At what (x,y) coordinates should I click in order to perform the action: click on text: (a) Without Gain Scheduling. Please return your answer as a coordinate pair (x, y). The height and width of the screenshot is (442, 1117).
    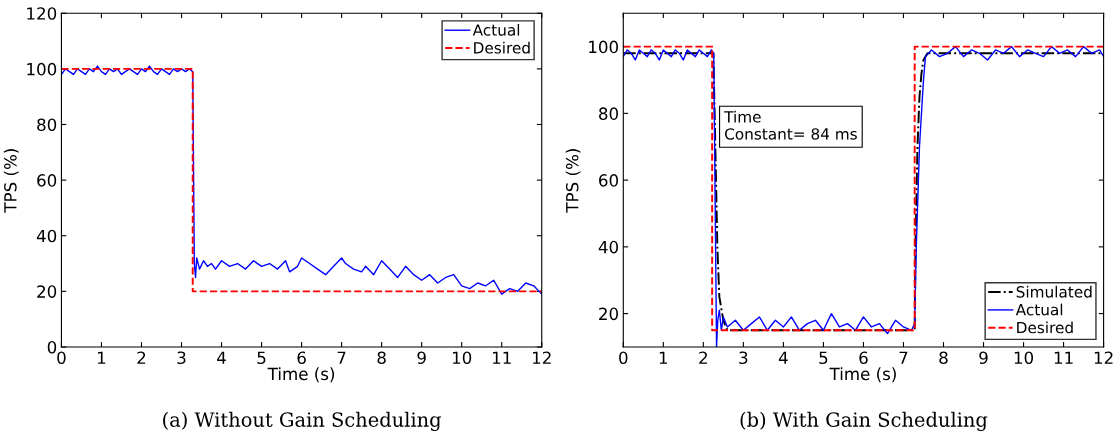
    Looking at the image, I should click on (302, 421).